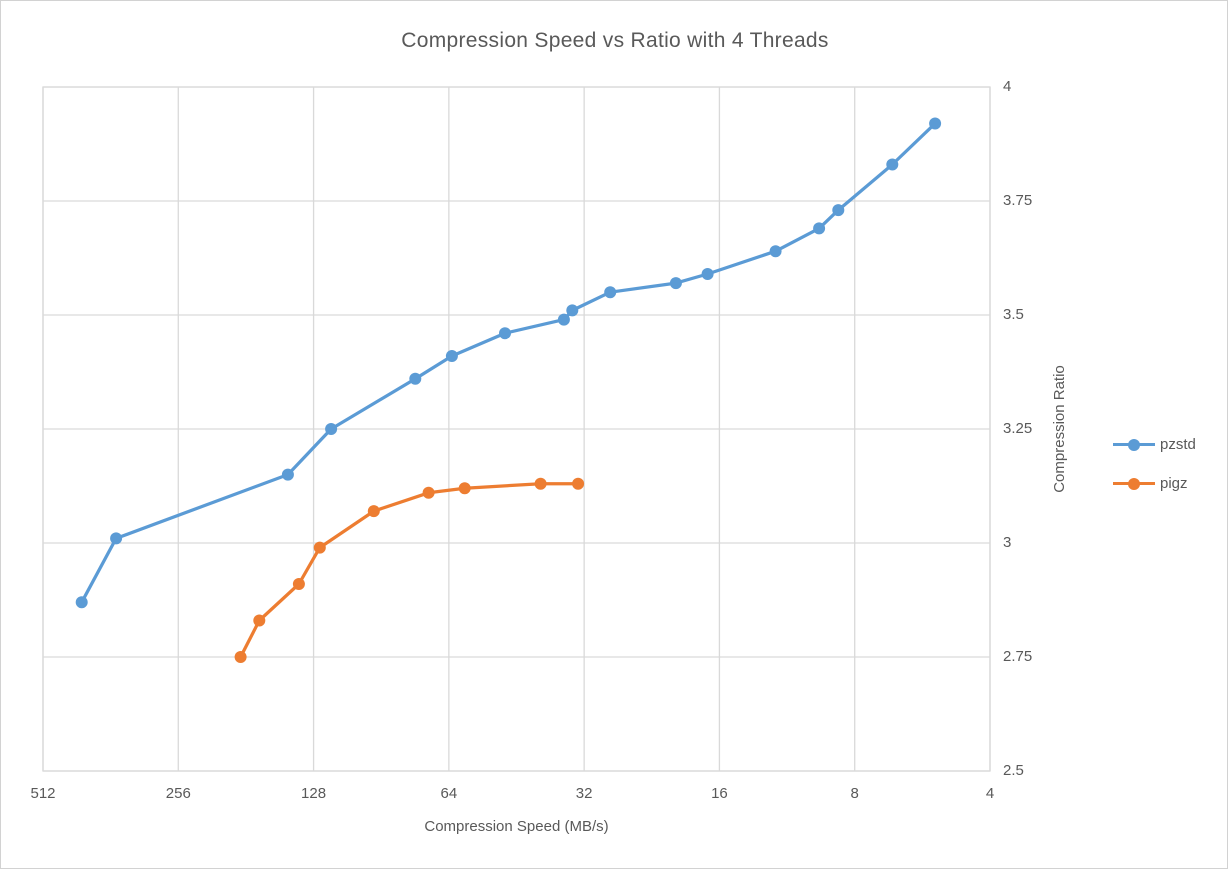 This screenshot has width=1228, height=870. I want to click on legend-item-pzstd: pzstd, so click(1154, 444).